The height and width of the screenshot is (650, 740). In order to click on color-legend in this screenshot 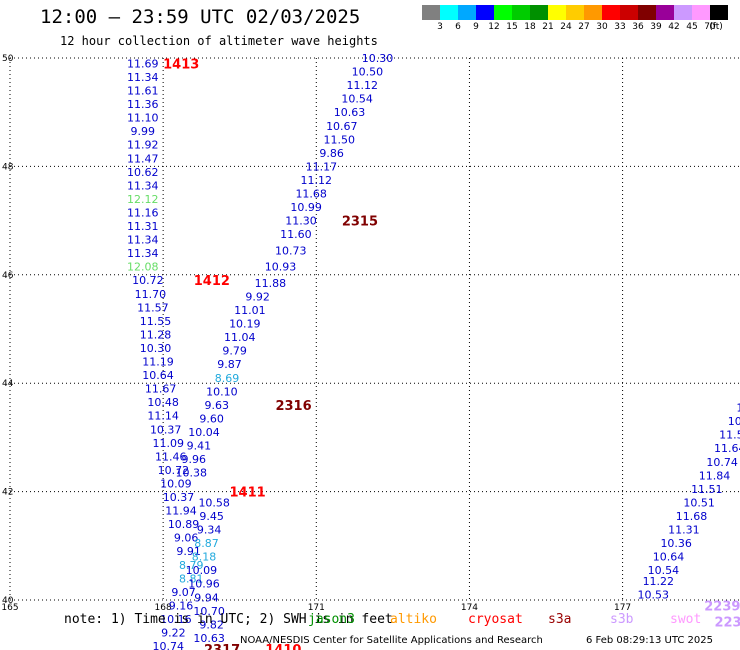, I will do `click(575, 13)`.